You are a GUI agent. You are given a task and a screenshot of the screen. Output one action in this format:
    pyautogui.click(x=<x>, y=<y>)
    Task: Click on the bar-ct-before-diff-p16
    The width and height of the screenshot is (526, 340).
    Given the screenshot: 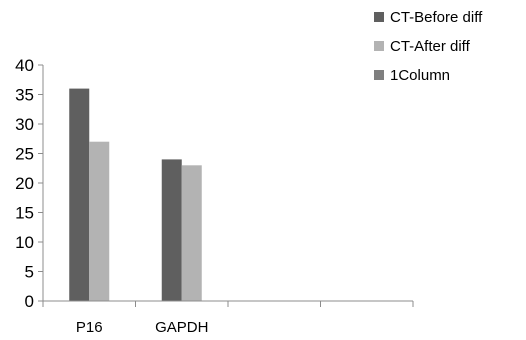 What is the action you would take?
    pyautogui.click(x=79, y=194)
    